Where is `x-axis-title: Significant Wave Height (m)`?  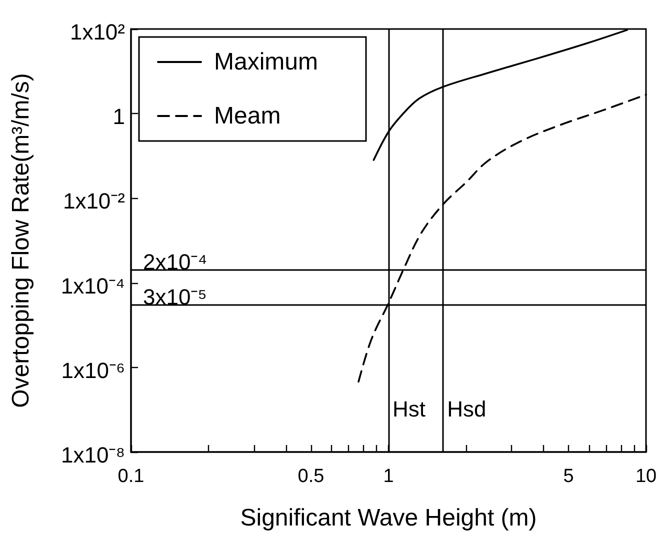 x-axis-title: Significant Wave Height (m) is located at coordinates (388, 518).